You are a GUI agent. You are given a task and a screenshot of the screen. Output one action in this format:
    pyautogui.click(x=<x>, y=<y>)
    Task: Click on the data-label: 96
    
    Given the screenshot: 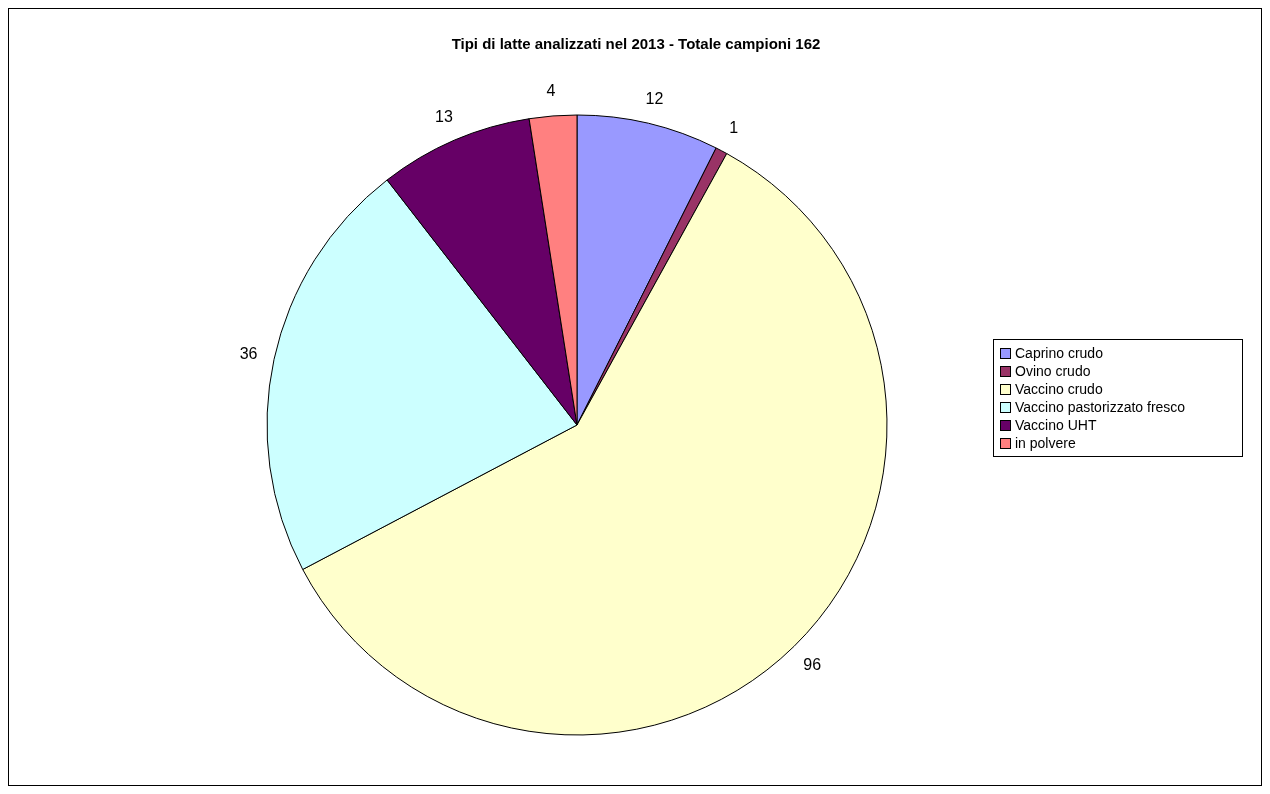 What is the action you would take?
    pyautogui.click(x=812, y=665)
    